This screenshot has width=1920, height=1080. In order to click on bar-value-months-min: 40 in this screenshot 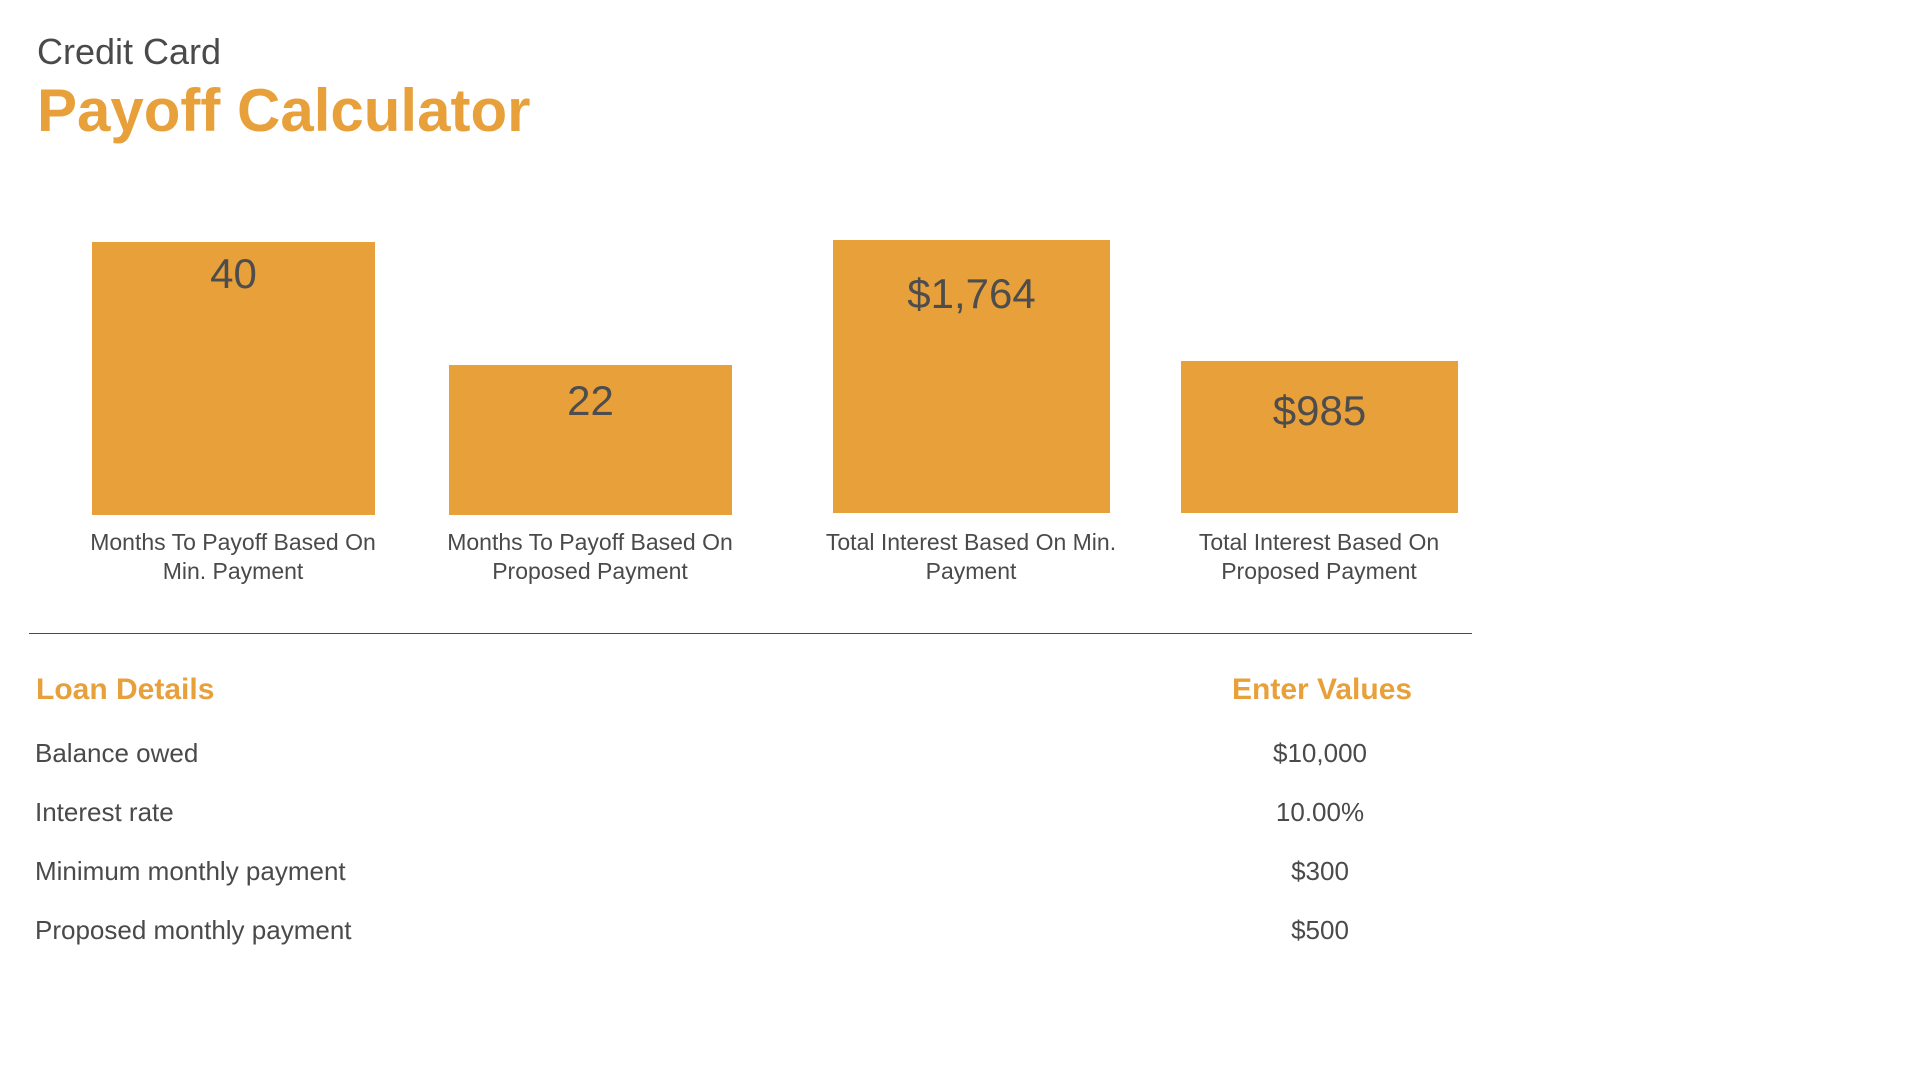, I will do `click(233, 273)`.